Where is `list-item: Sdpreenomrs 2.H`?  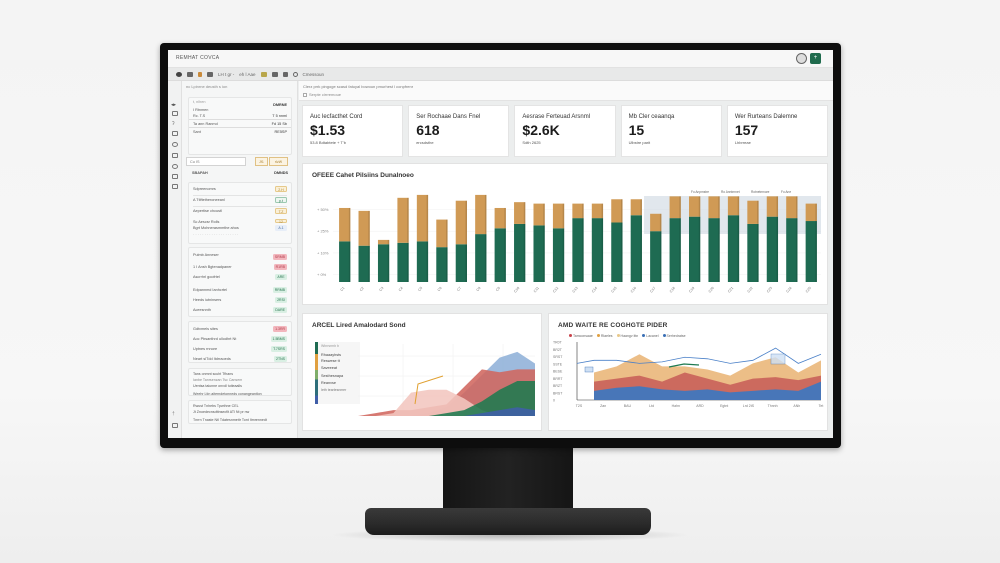
list-item: Sdpreenomrs 2.H is located at coordinates (240, 190).